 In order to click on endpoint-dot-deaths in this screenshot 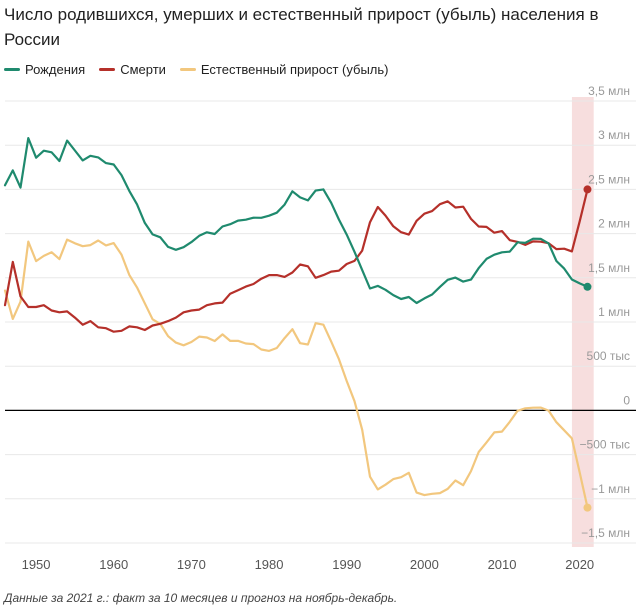, I will do `click(587, 189)`.